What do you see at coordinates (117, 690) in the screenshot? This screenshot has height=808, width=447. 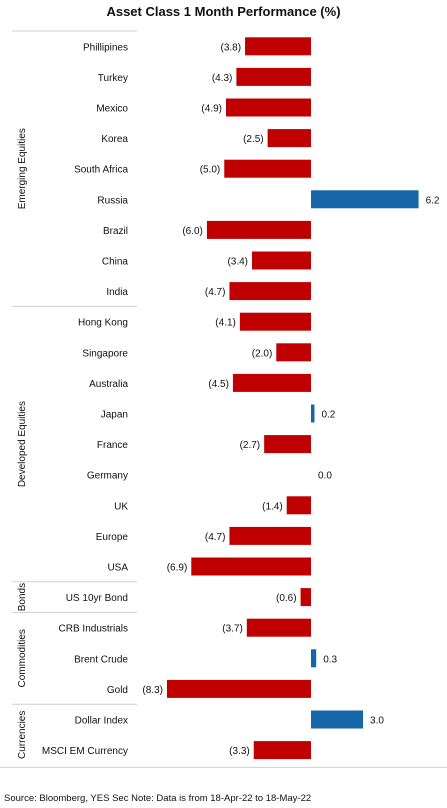 I see `category-label: Gold` at bounding box center [117, 690].